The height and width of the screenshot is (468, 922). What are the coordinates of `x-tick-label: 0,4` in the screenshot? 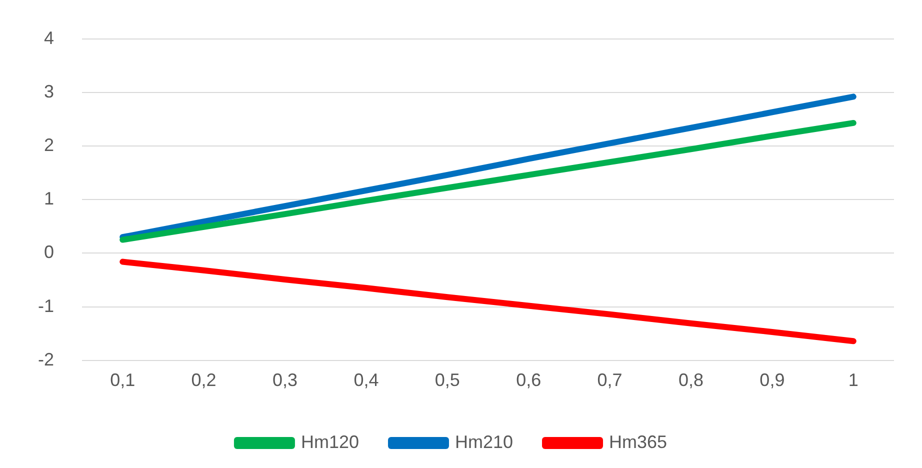 It's located at (366, 380).